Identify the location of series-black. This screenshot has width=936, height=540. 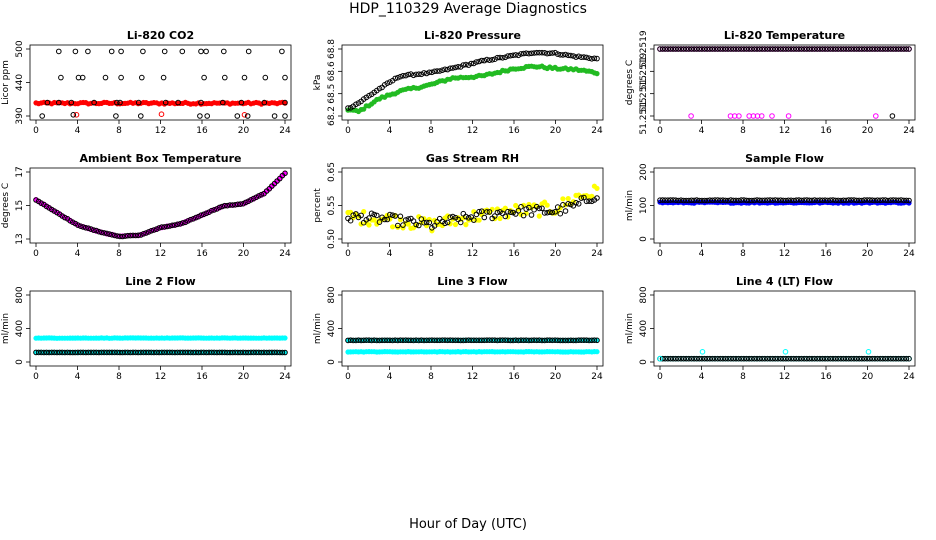
(472, 80).